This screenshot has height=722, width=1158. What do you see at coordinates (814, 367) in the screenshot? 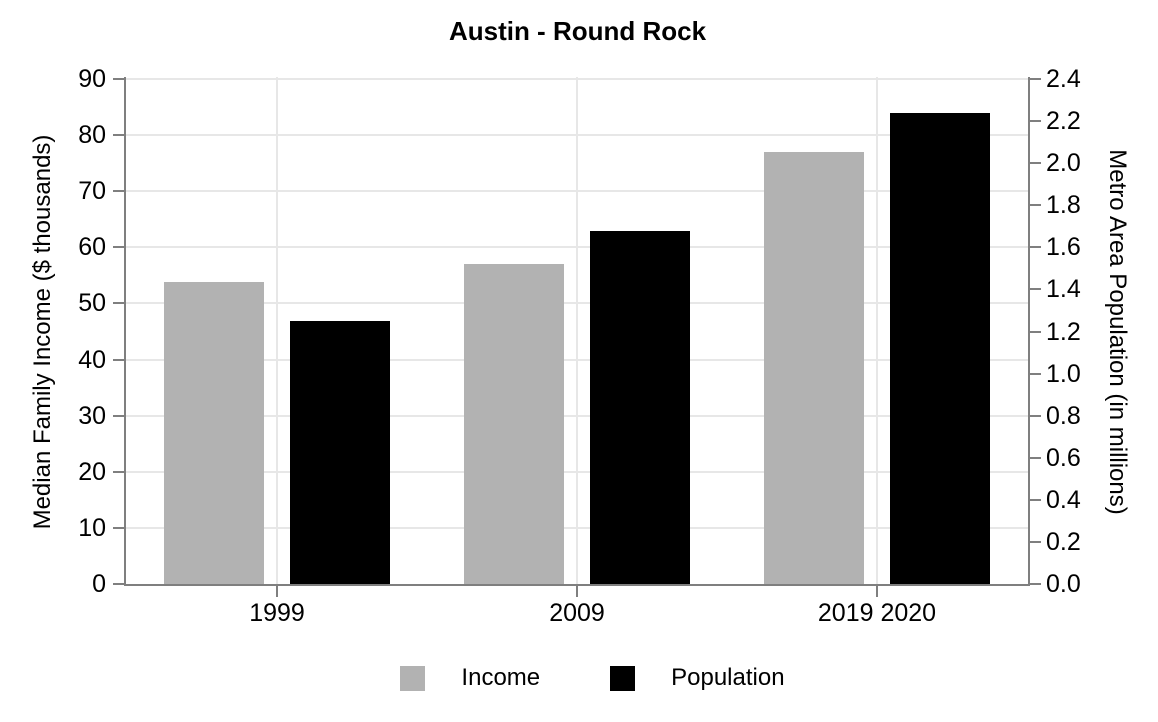
I see `bar-income-2019-2020` at bounding box center [814, 367].